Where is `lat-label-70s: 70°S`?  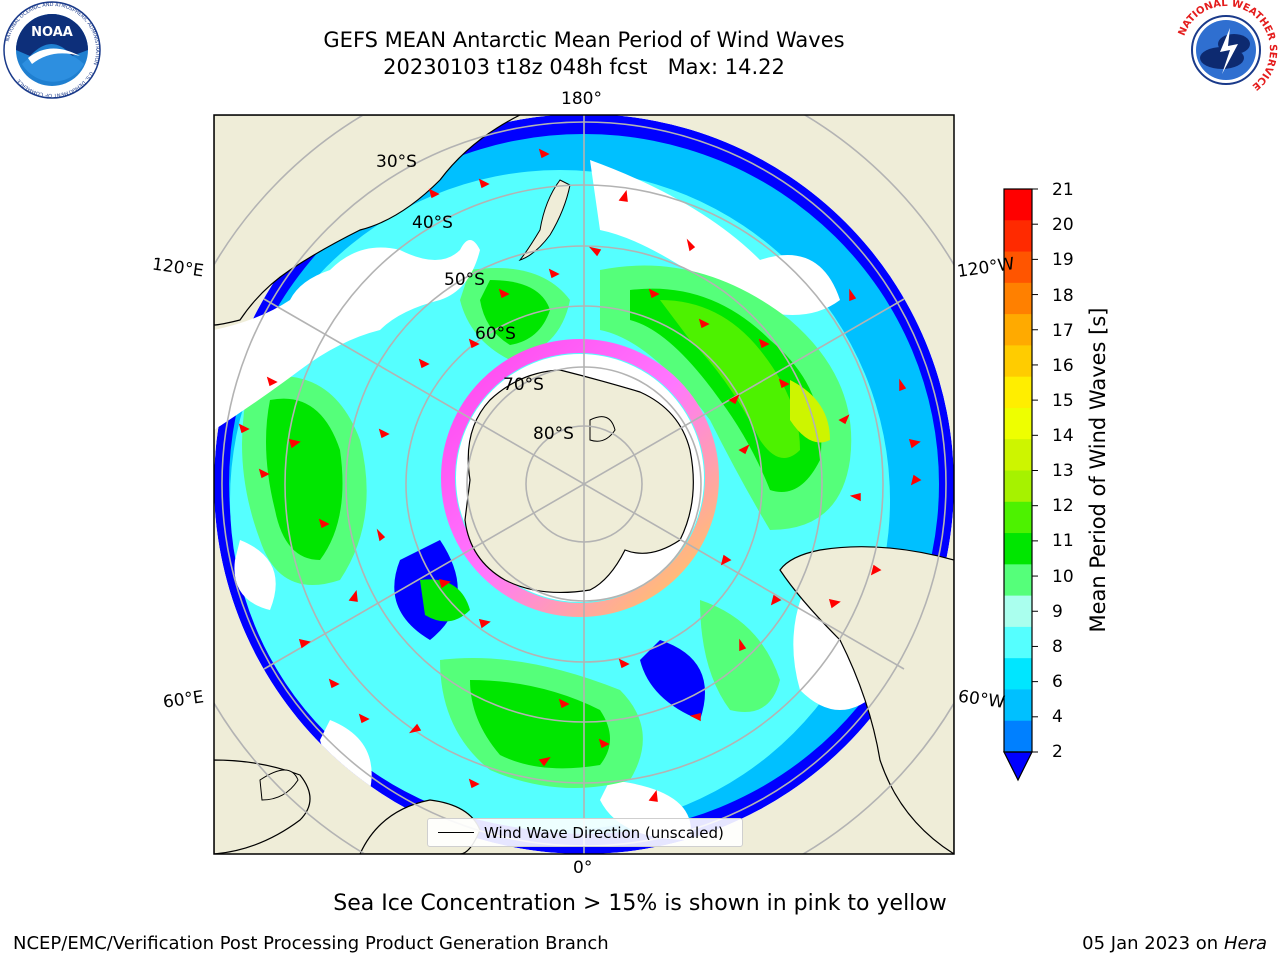
lat-label-70s: 70°S is located at coordinates (523, 385).